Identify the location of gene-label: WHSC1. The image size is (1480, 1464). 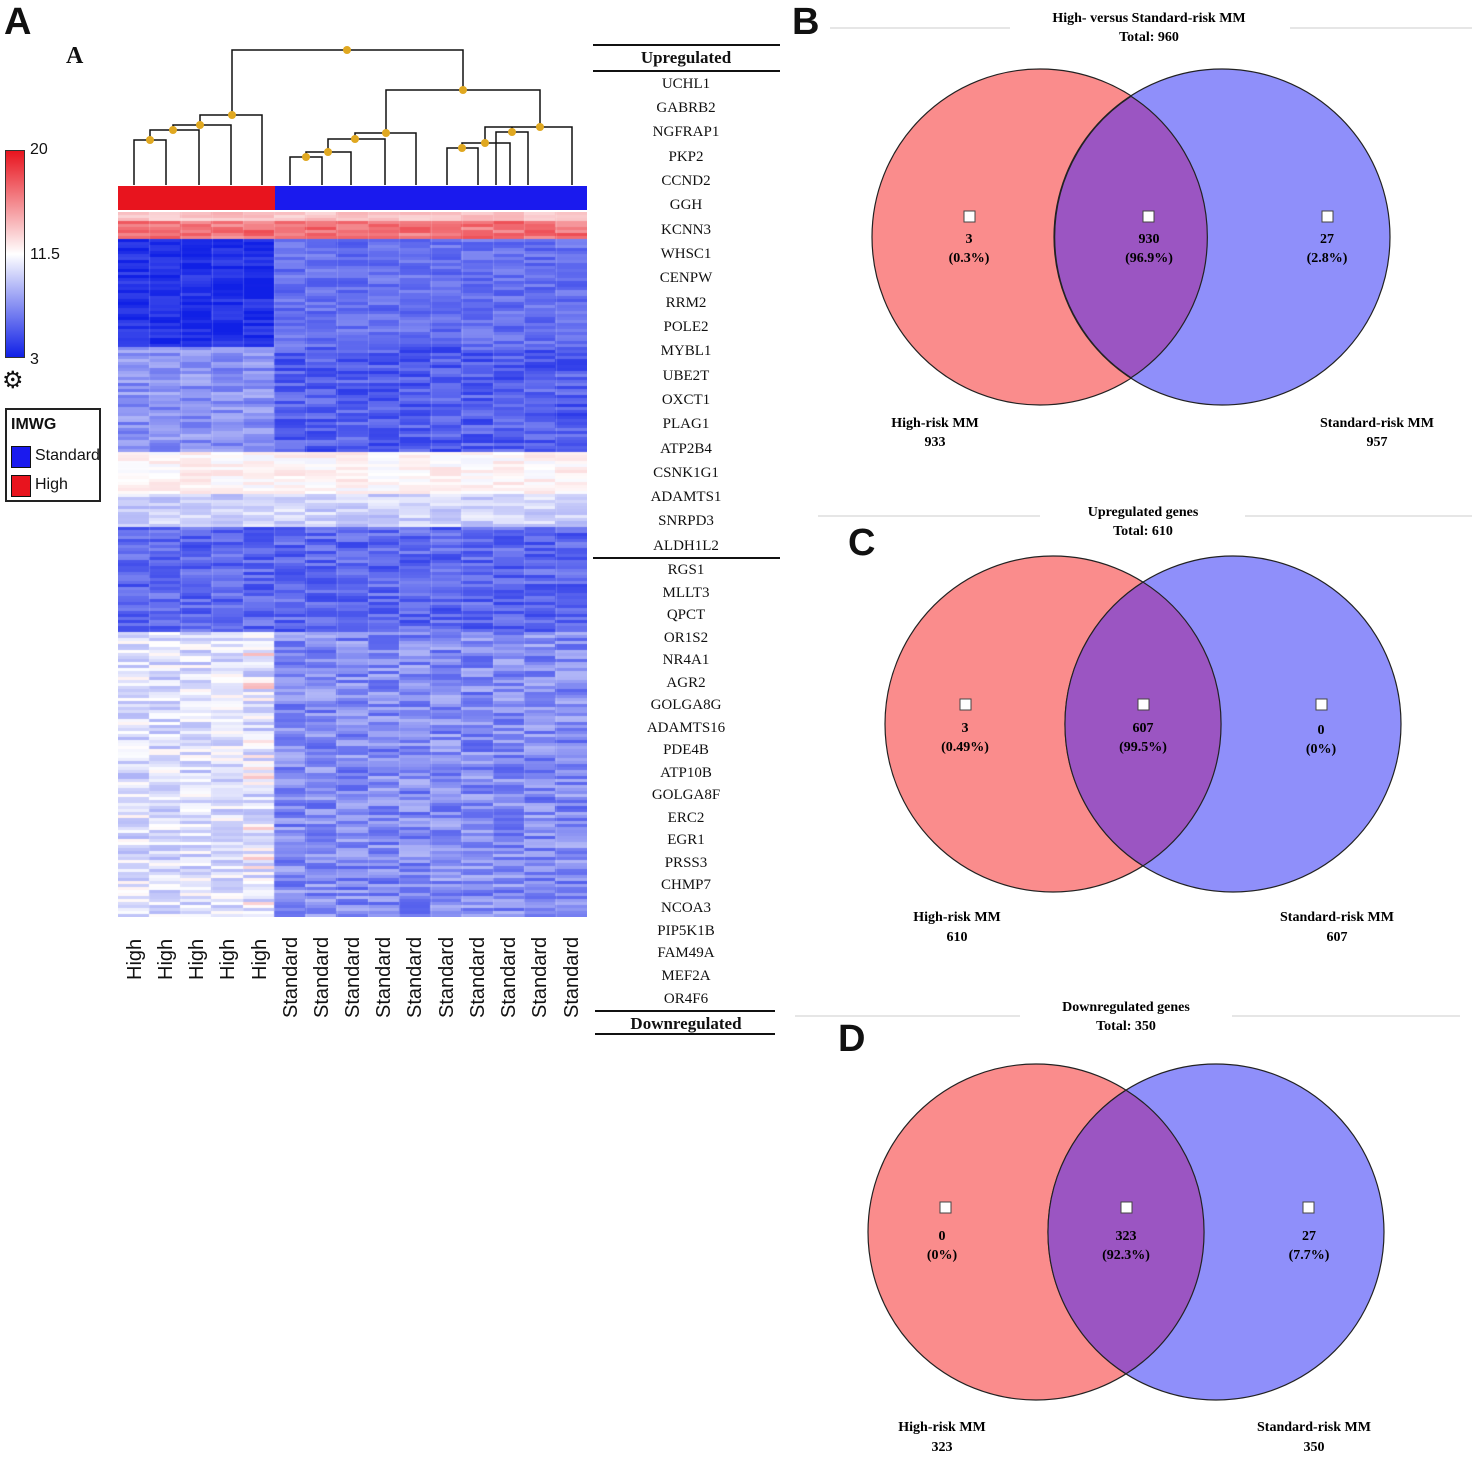
(686, 254).